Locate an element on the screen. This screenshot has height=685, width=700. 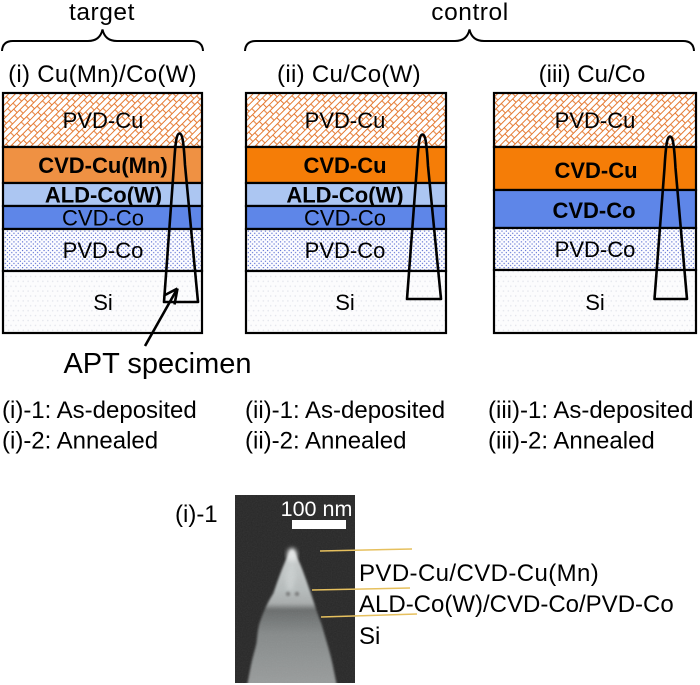
svg-text: (i)-1: As-deposited is located at coordinates (99, 410).